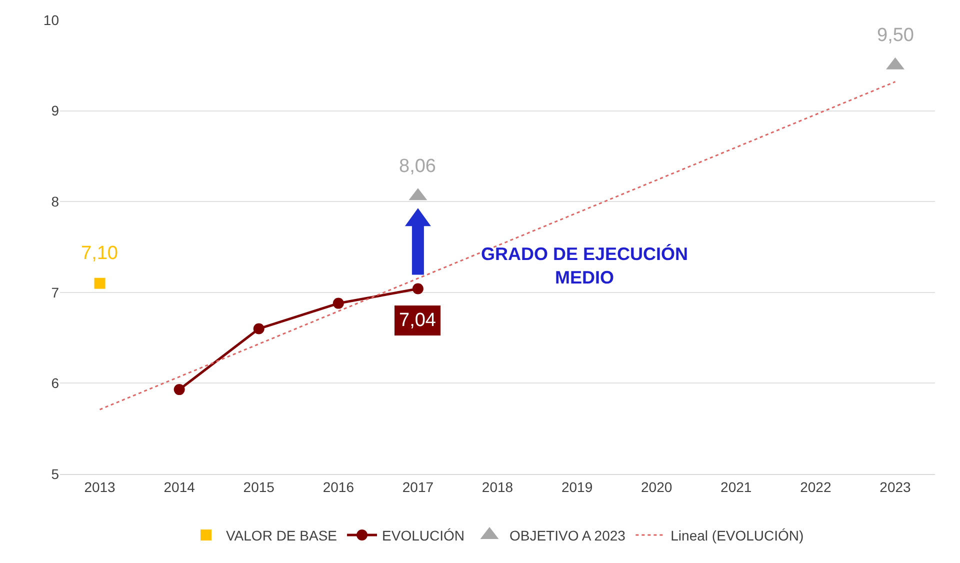 The image size is (960, 563). I want to click on legend-label: OBJETIVO A 2023, so click(567, 535).